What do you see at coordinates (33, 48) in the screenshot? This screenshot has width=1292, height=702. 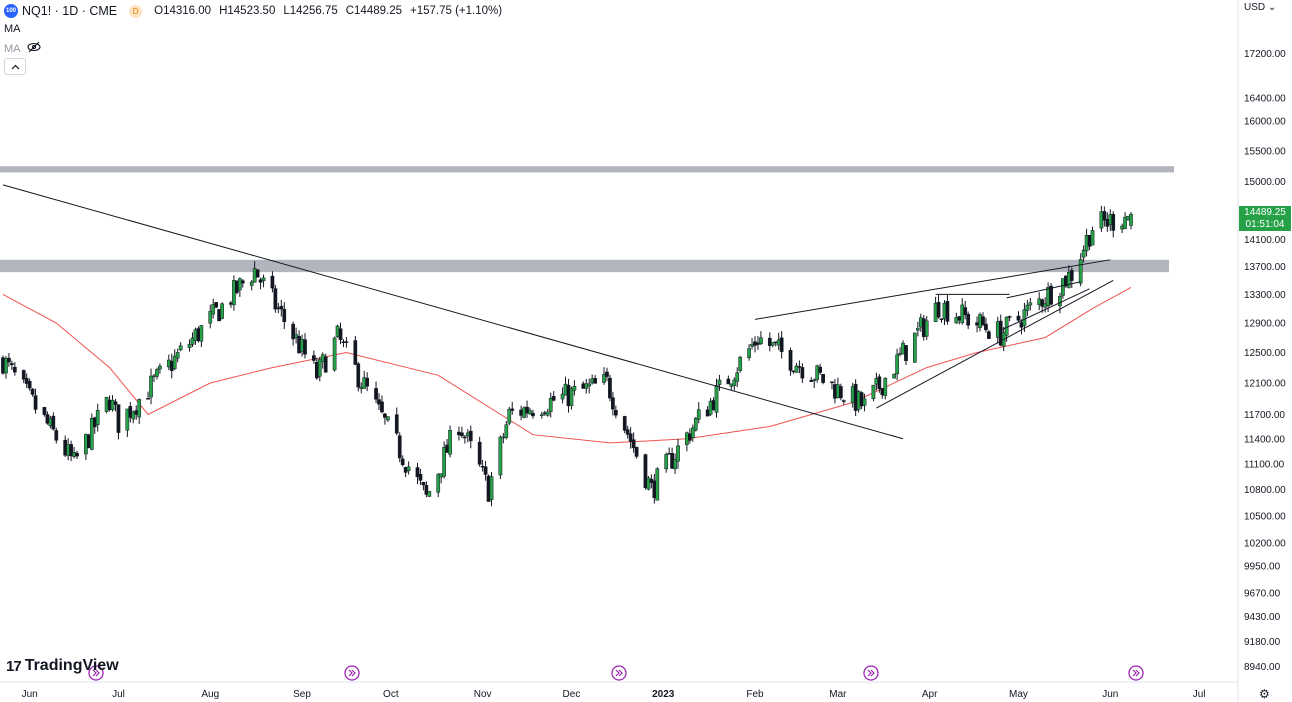 I see `eye-hidden-icon` at bounding box center [33, 48].